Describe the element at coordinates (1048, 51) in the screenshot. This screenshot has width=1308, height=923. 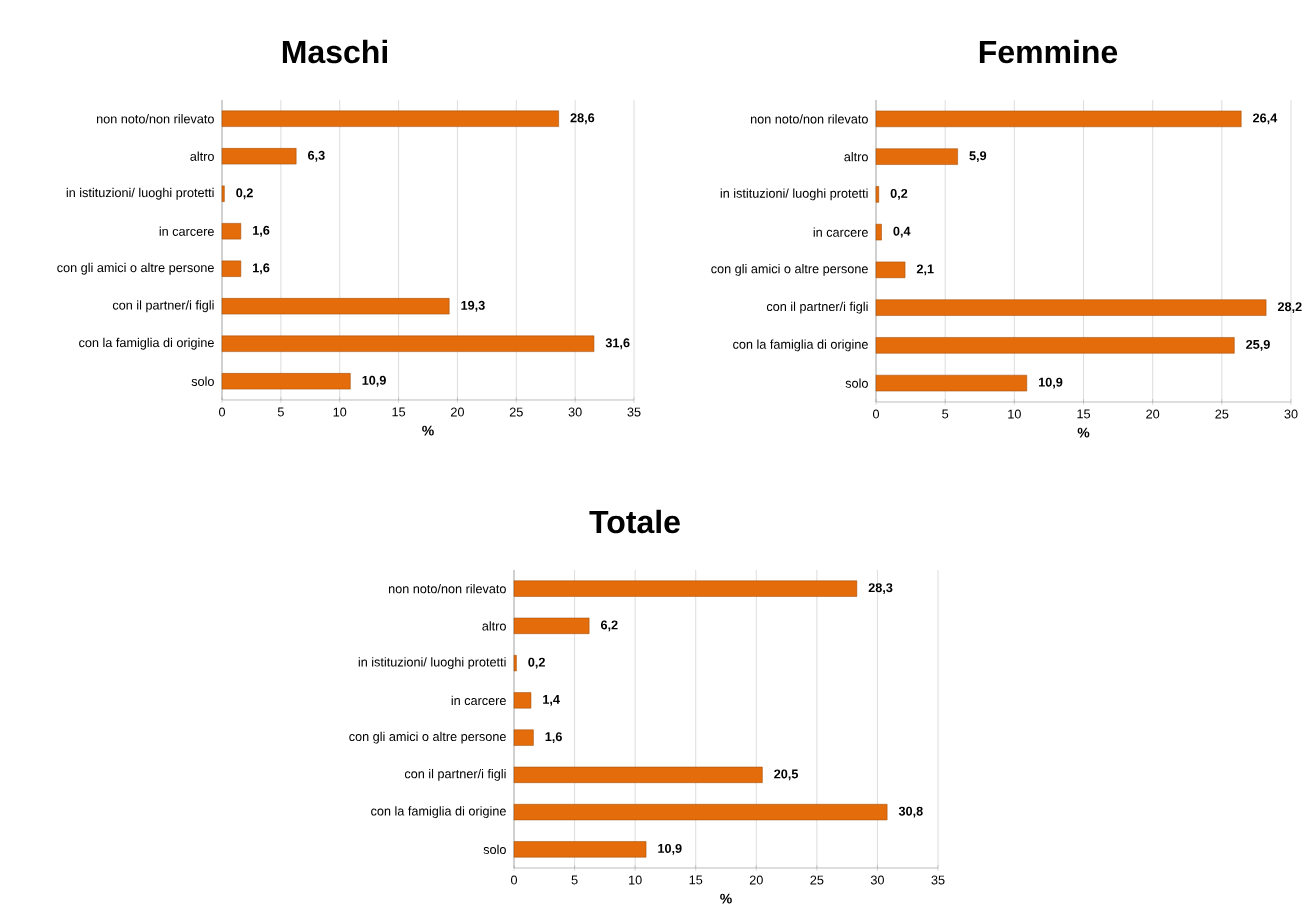
I see `chart-title: Femmine` at that location.